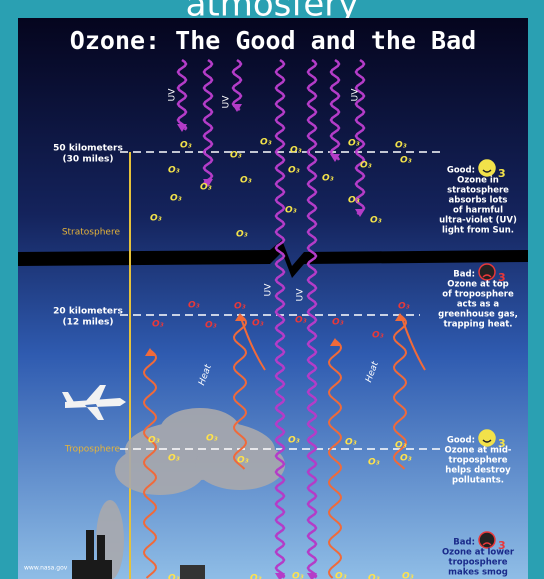  What do you see at coordinates (88, 323) in the screenshot?
I see `altitude-sub: (12 miles)` at bounding box center [88, 323].